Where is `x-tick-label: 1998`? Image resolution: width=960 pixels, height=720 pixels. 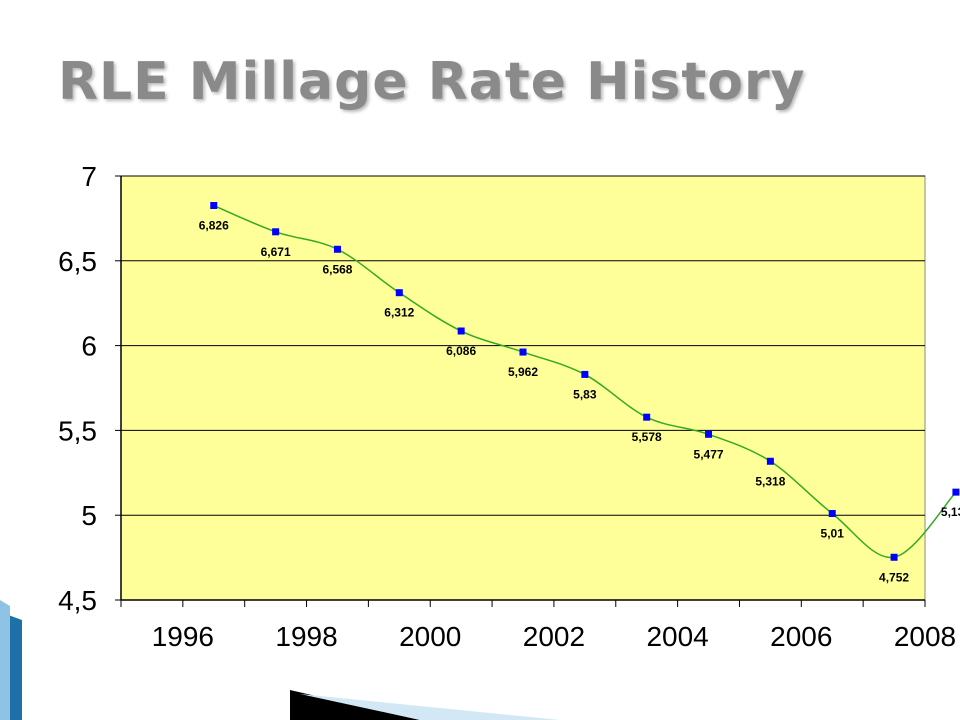
x-tick-label: 1998 is located at coordinates (306, 636).